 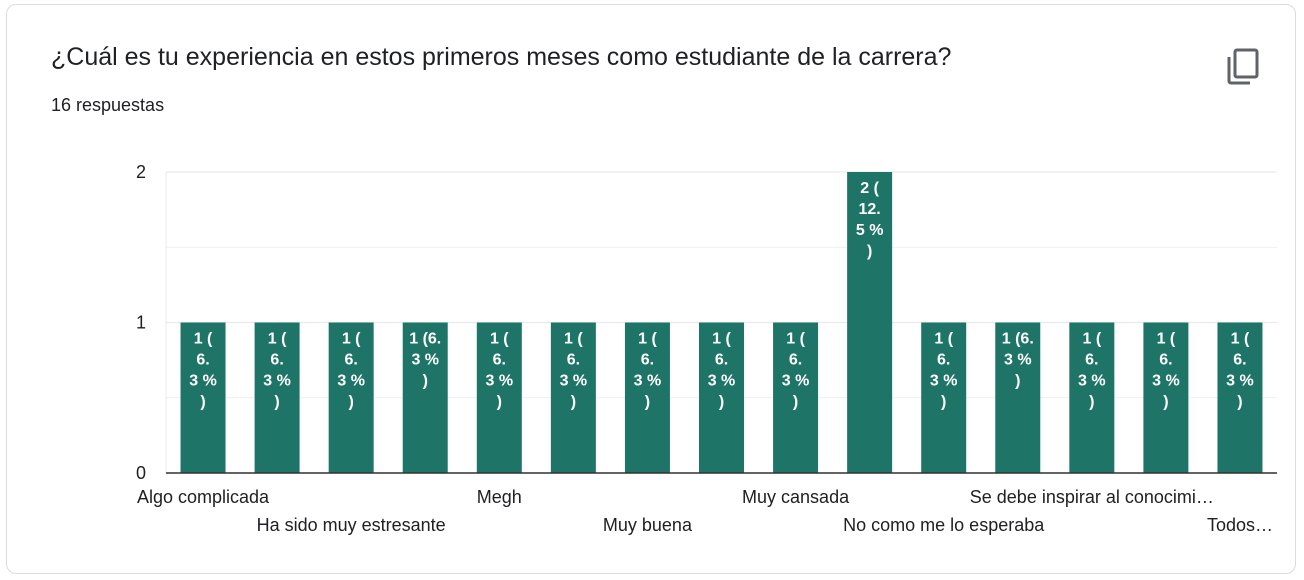 I want to click on y-tick-label: 2, so click(x=141, y=172).